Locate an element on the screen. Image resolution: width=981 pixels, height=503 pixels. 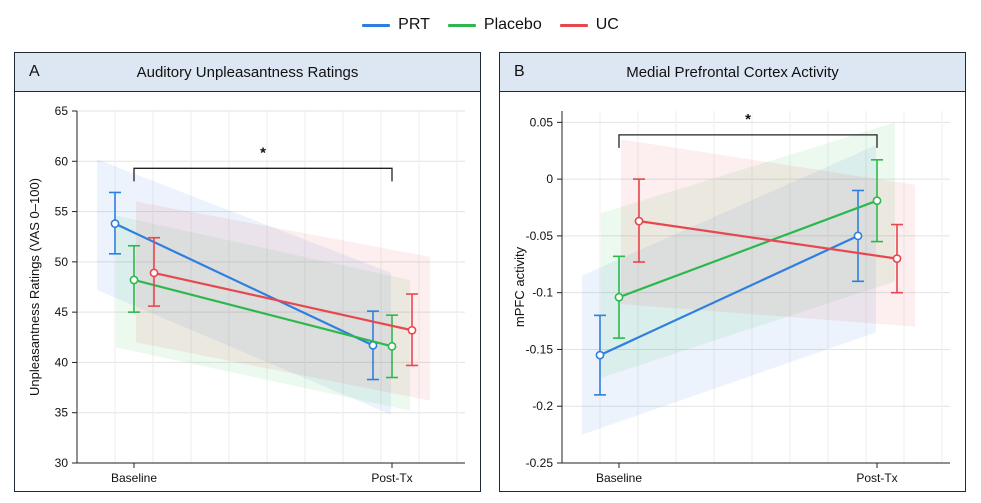
chart-b-significance-star: * is located at coordinates (748, 119).